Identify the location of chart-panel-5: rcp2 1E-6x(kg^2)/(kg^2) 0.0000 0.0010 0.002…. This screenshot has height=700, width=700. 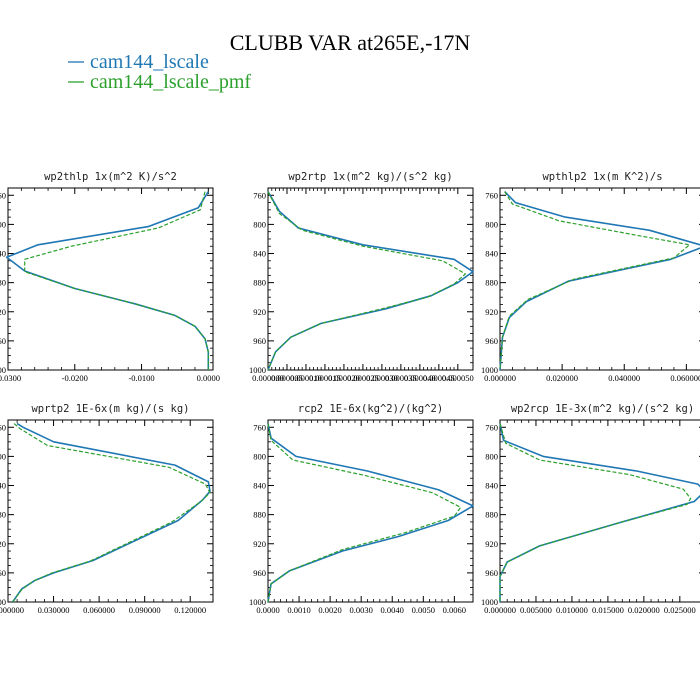
(361, 509).